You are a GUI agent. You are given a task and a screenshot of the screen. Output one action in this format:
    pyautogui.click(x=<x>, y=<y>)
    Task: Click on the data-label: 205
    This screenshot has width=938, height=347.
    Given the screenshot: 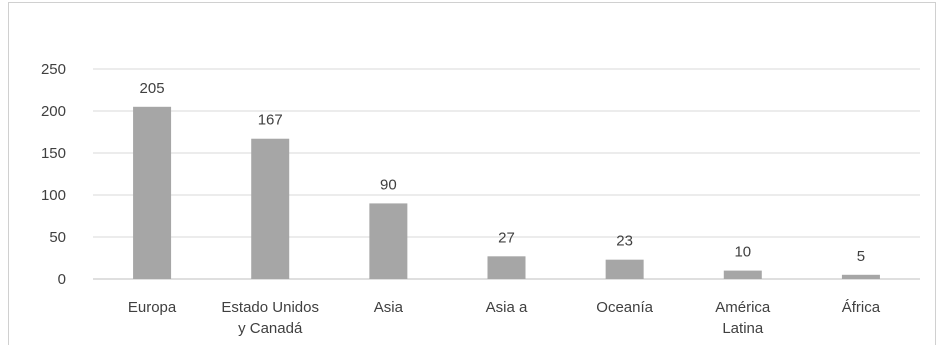 What is the action you would take?
    pyautogui.click(x=152, y=88)
    